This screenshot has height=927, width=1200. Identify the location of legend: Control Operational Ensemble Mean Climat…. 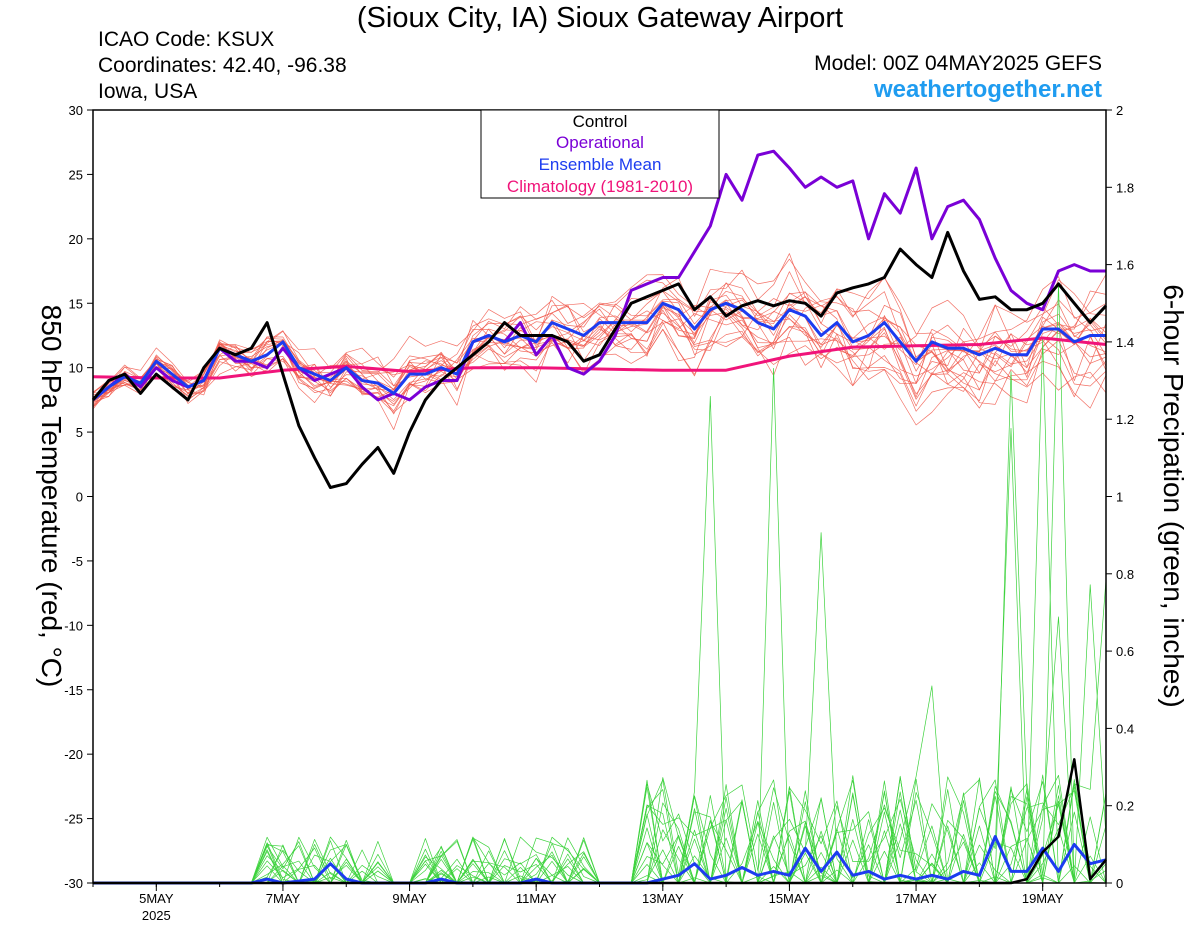
(600, 154).